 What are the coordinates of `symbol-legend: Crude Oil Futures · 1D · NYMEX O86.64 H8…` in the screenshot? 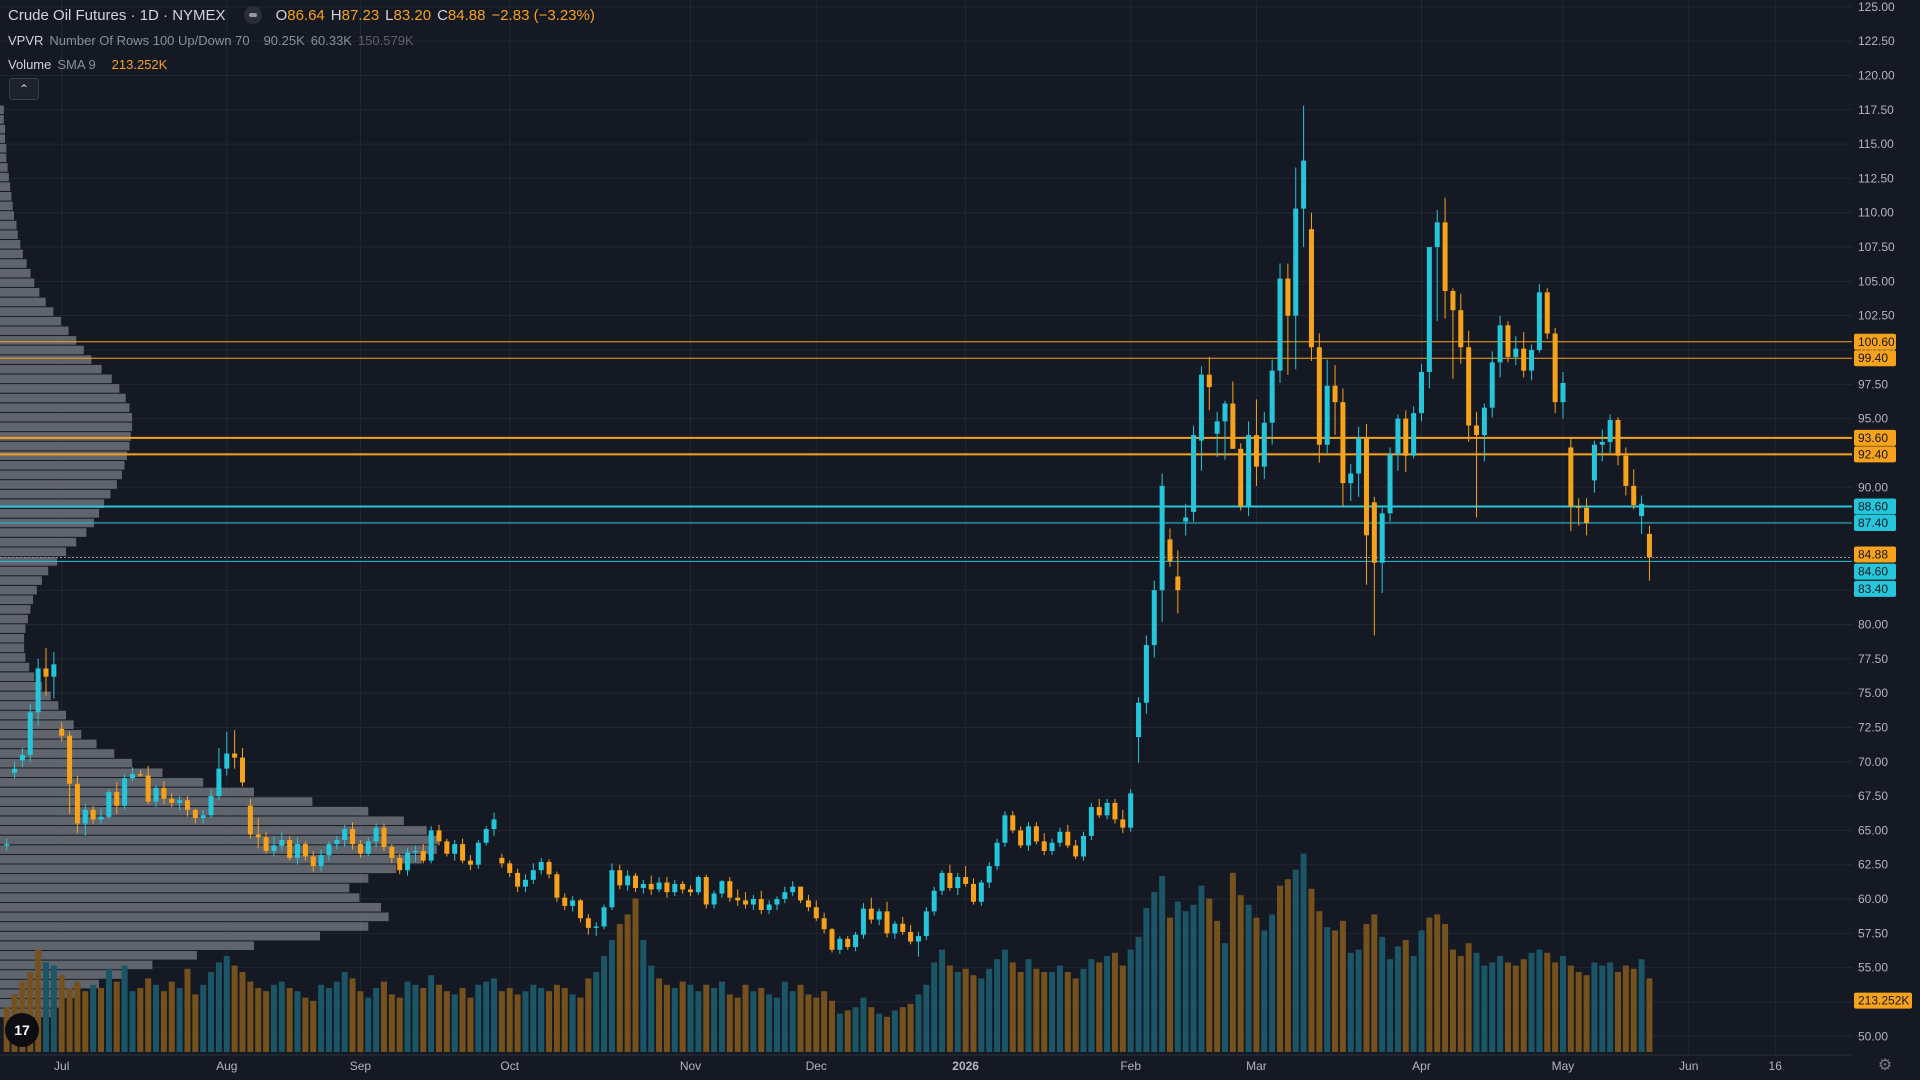 It's located at (301, 15).